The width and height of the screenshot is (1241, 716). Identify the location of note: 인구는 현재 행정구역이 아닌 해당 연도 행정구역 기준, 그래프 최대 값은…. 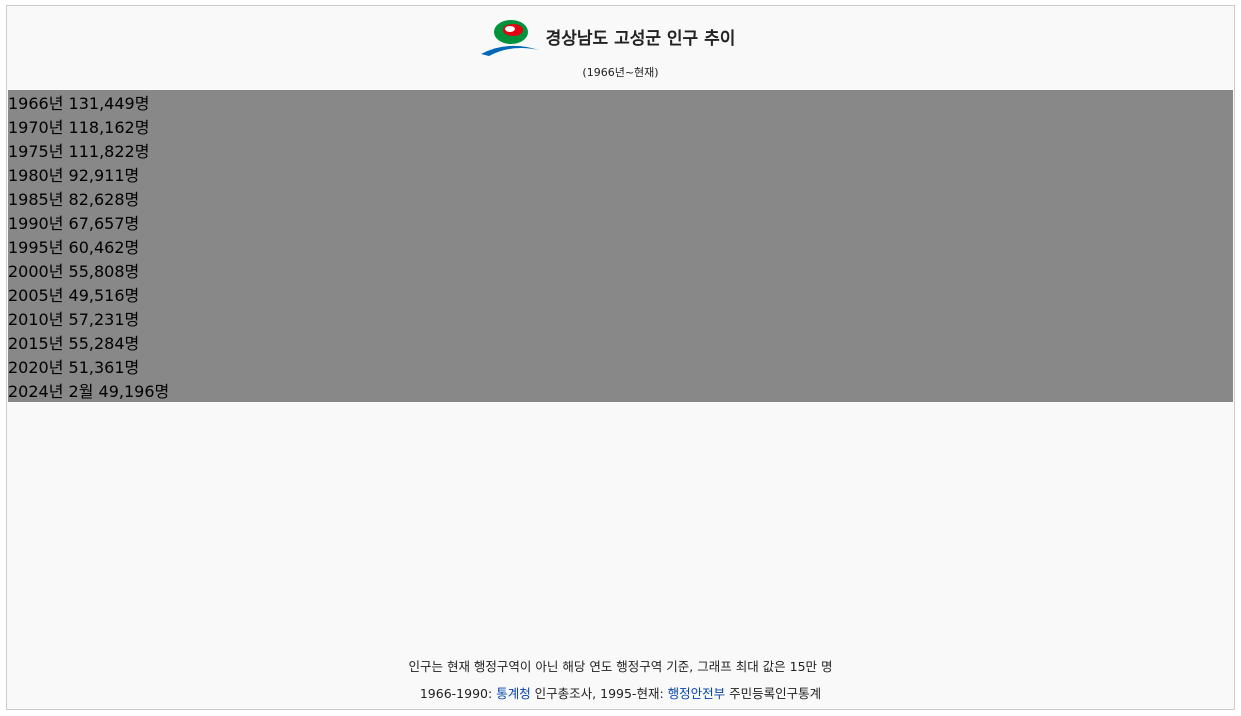
(620, 666).